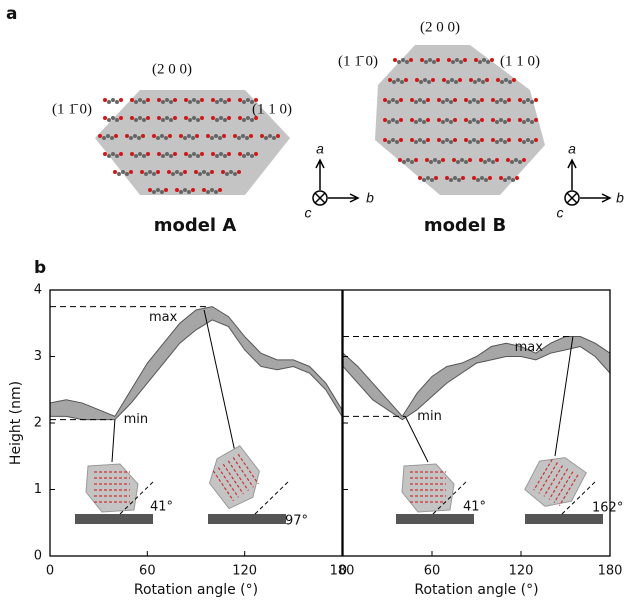 This screenshot has height=600, width=626. I want to click on facet-label: (2 0 0), so click(172, 69).